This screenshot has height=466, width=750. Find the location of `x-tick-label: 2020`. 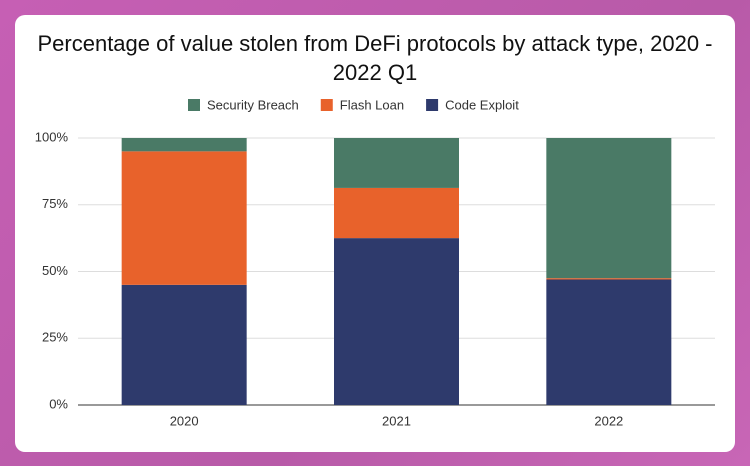

x-tick-label: 2020 is located at coordinates (184, 420).